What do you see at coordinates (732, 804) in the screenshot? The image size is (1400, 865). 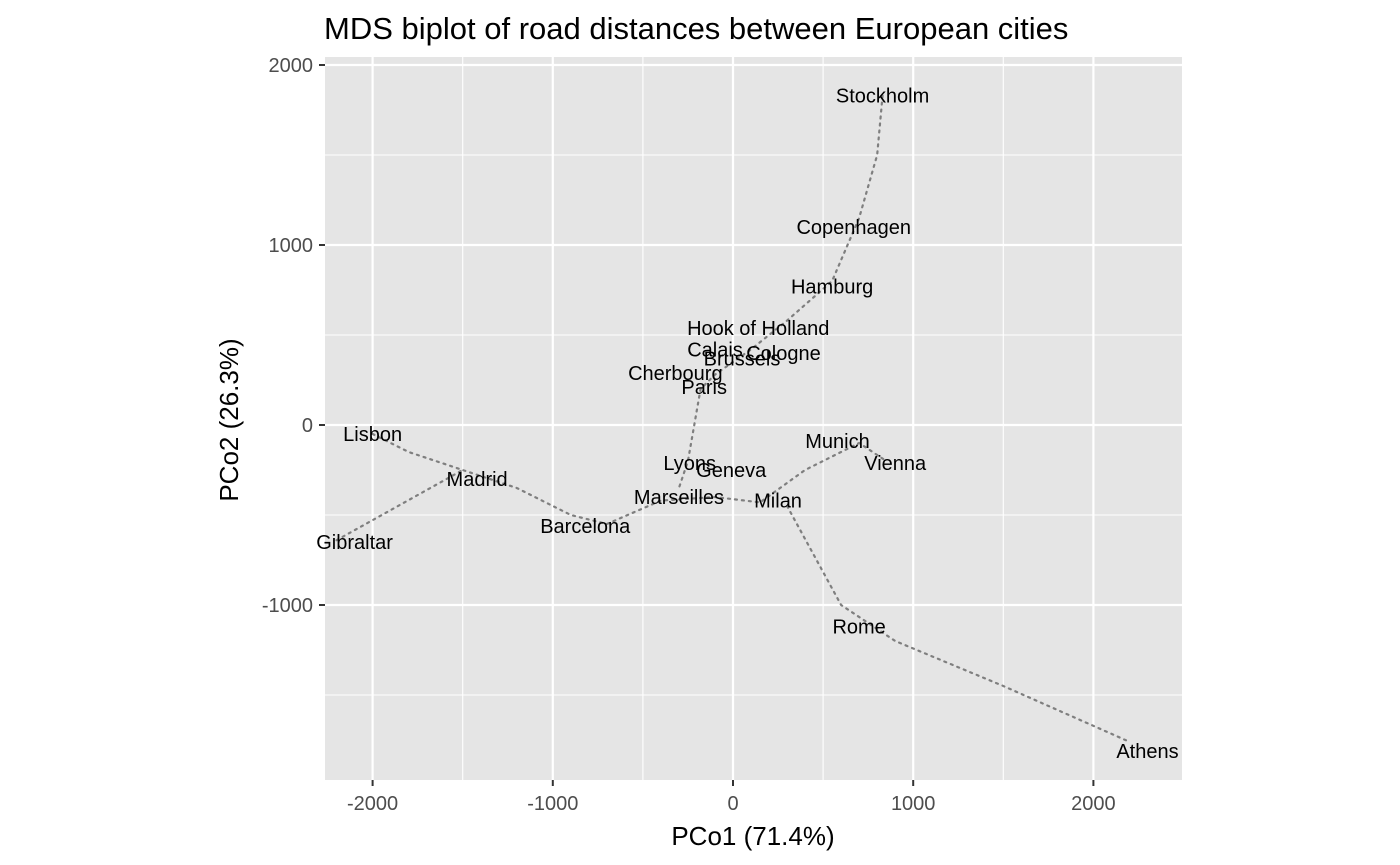 I see `x-tick-label: 0` at bounding box center [732, 804].